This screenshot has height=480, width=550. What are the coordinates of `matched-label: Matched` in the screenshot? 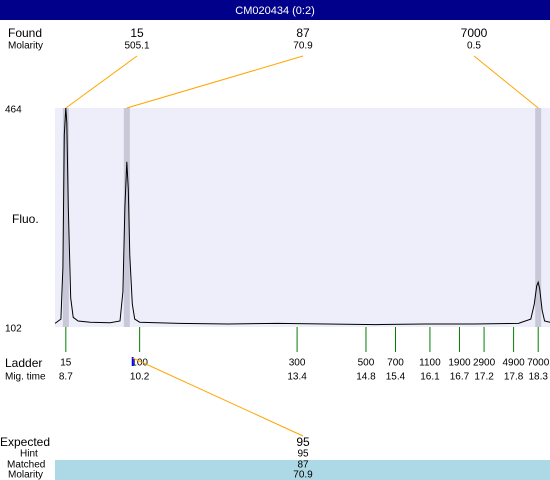 It's located at (26, 465).